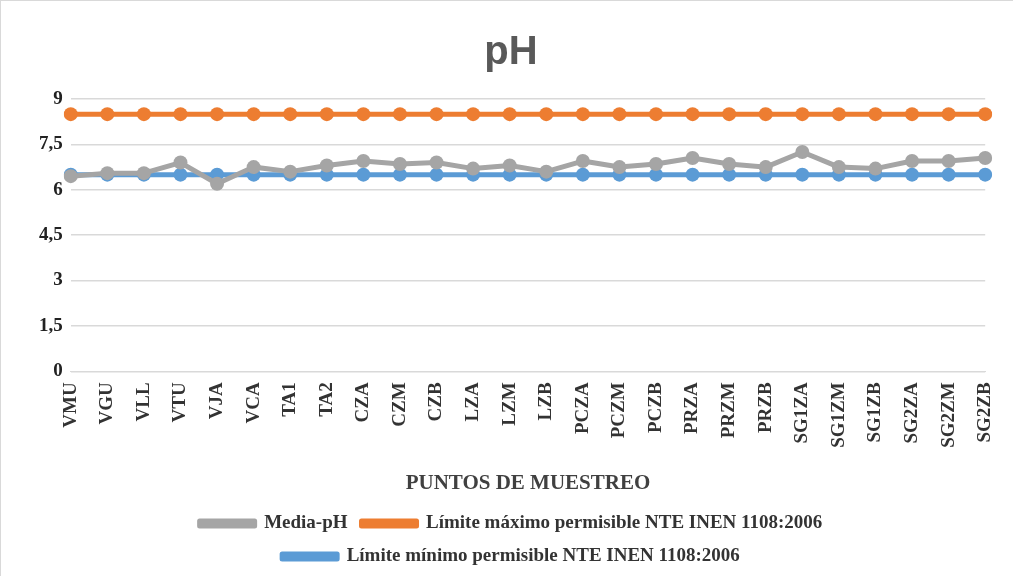  What do you see at coordinates (289, 399) in the screenshot?
I see `x-tick-label: TA1` at bounding box center [289, 399].